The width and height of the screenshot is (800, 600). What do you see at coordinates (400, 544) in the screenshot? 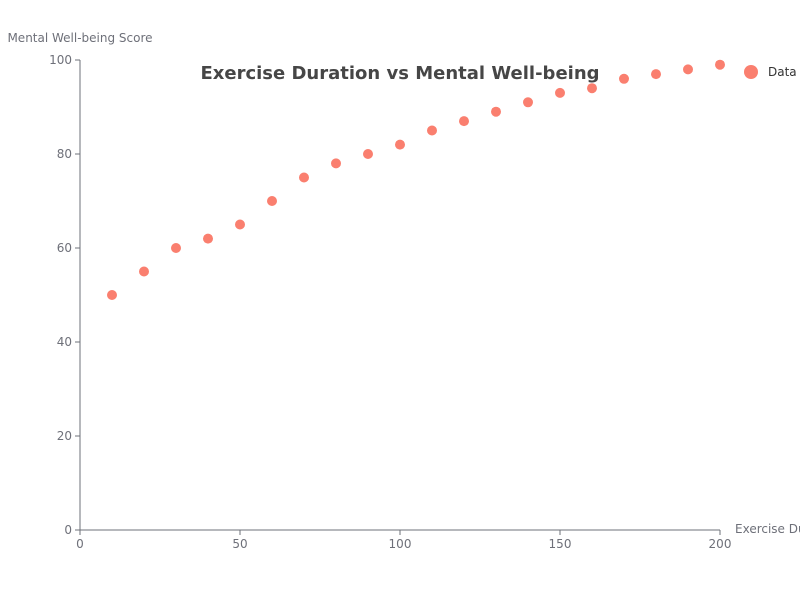
I see `x-tick-label: 100` at bounding box center [400, 544].